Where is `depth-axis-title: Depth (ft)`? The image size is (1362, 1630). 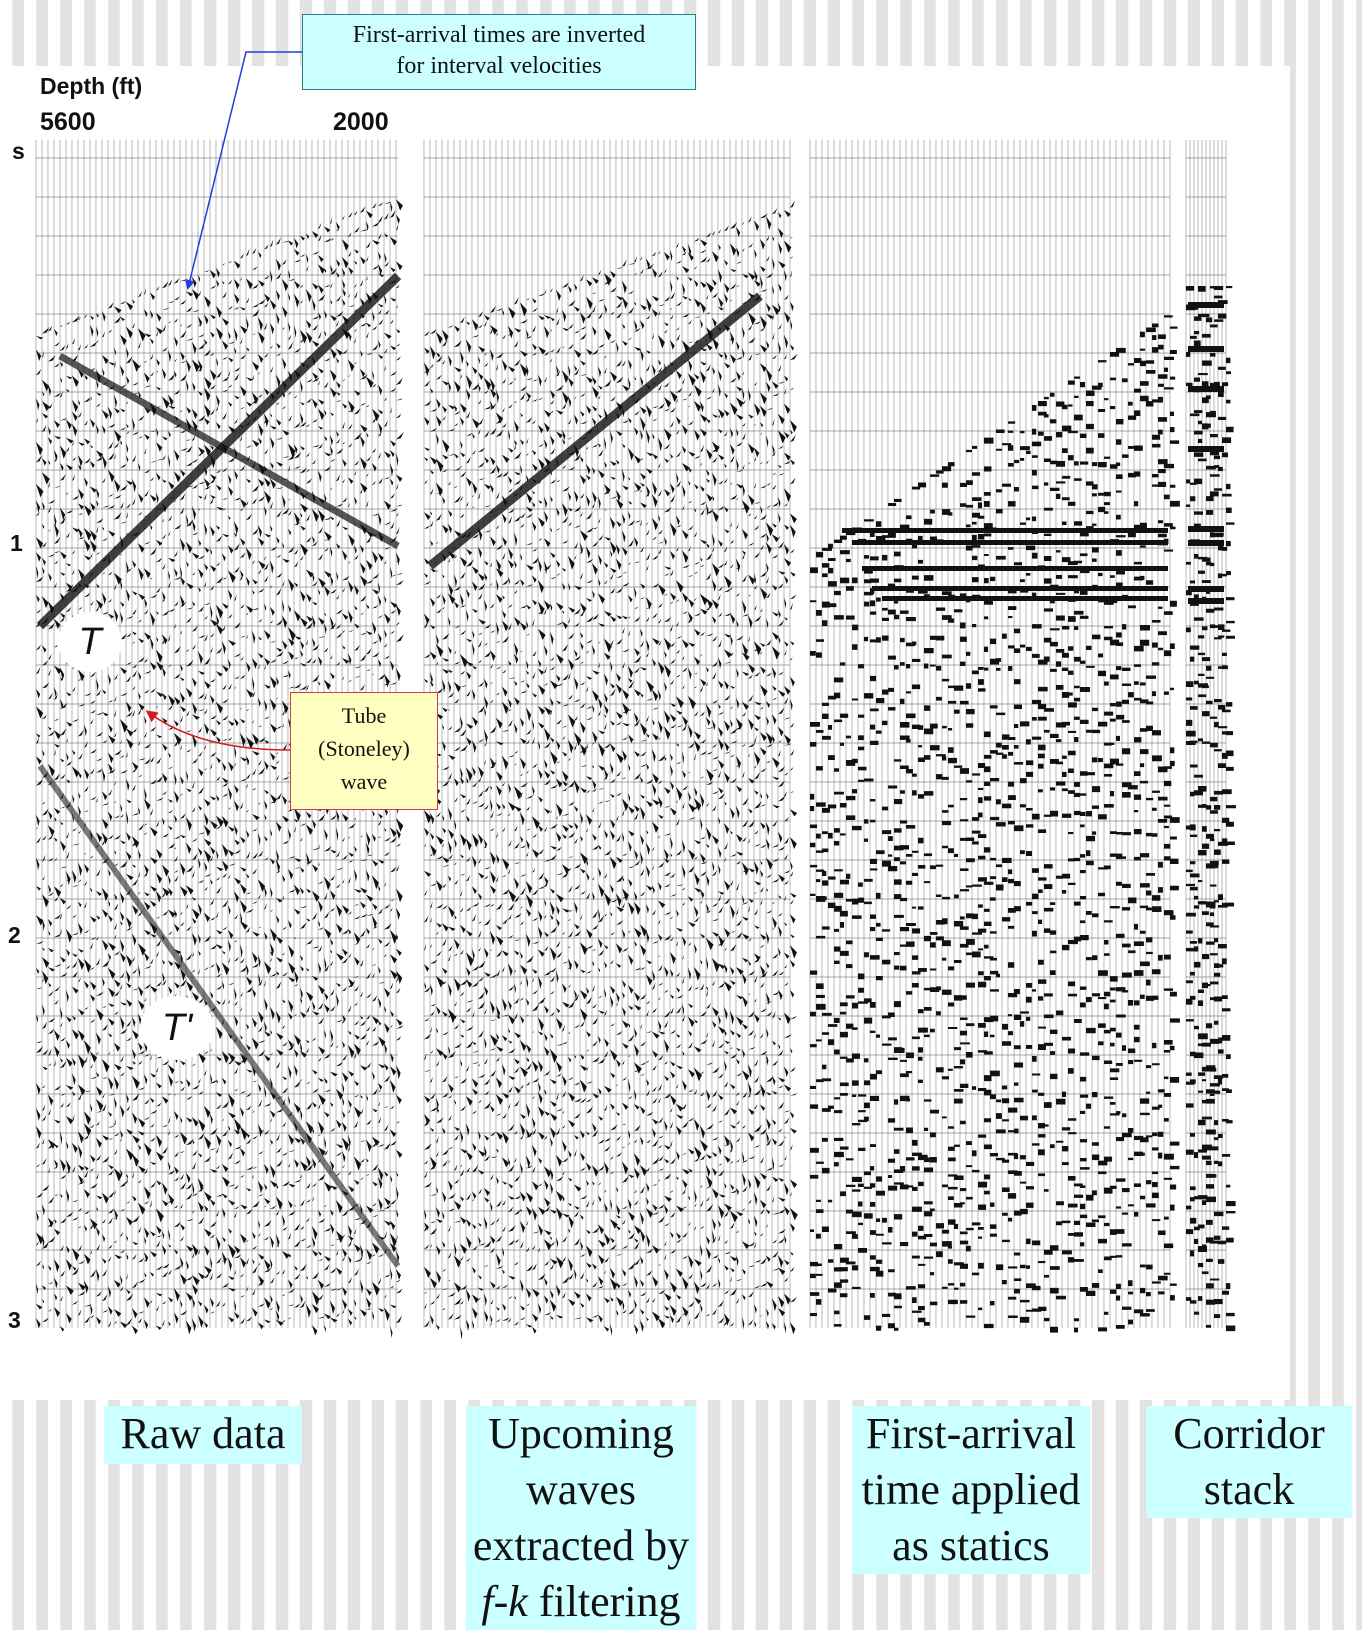
depth-axis-title: Depth (ft) is located at coordinates (91, 86).